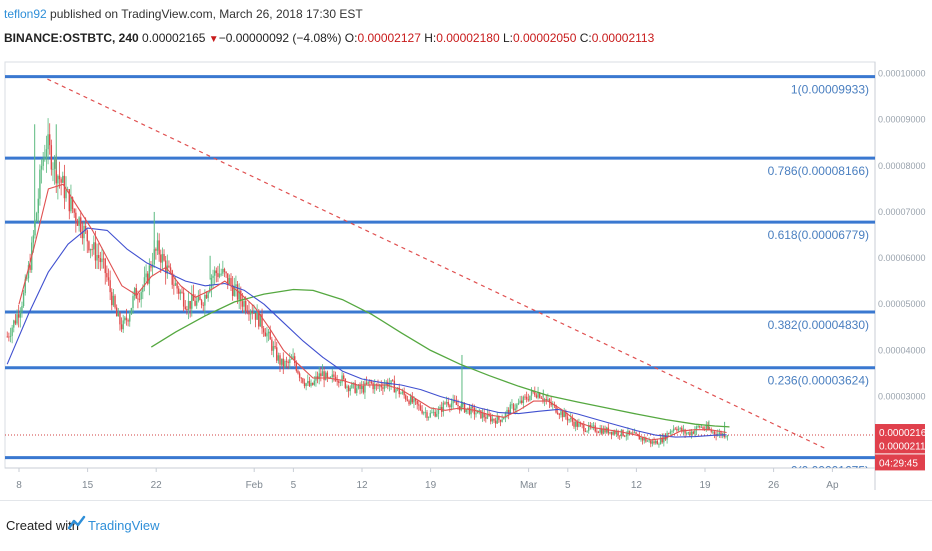 The width and height of the screenshot is (932, 551). I want to click on author-link: teflon92, so click(25, 14).